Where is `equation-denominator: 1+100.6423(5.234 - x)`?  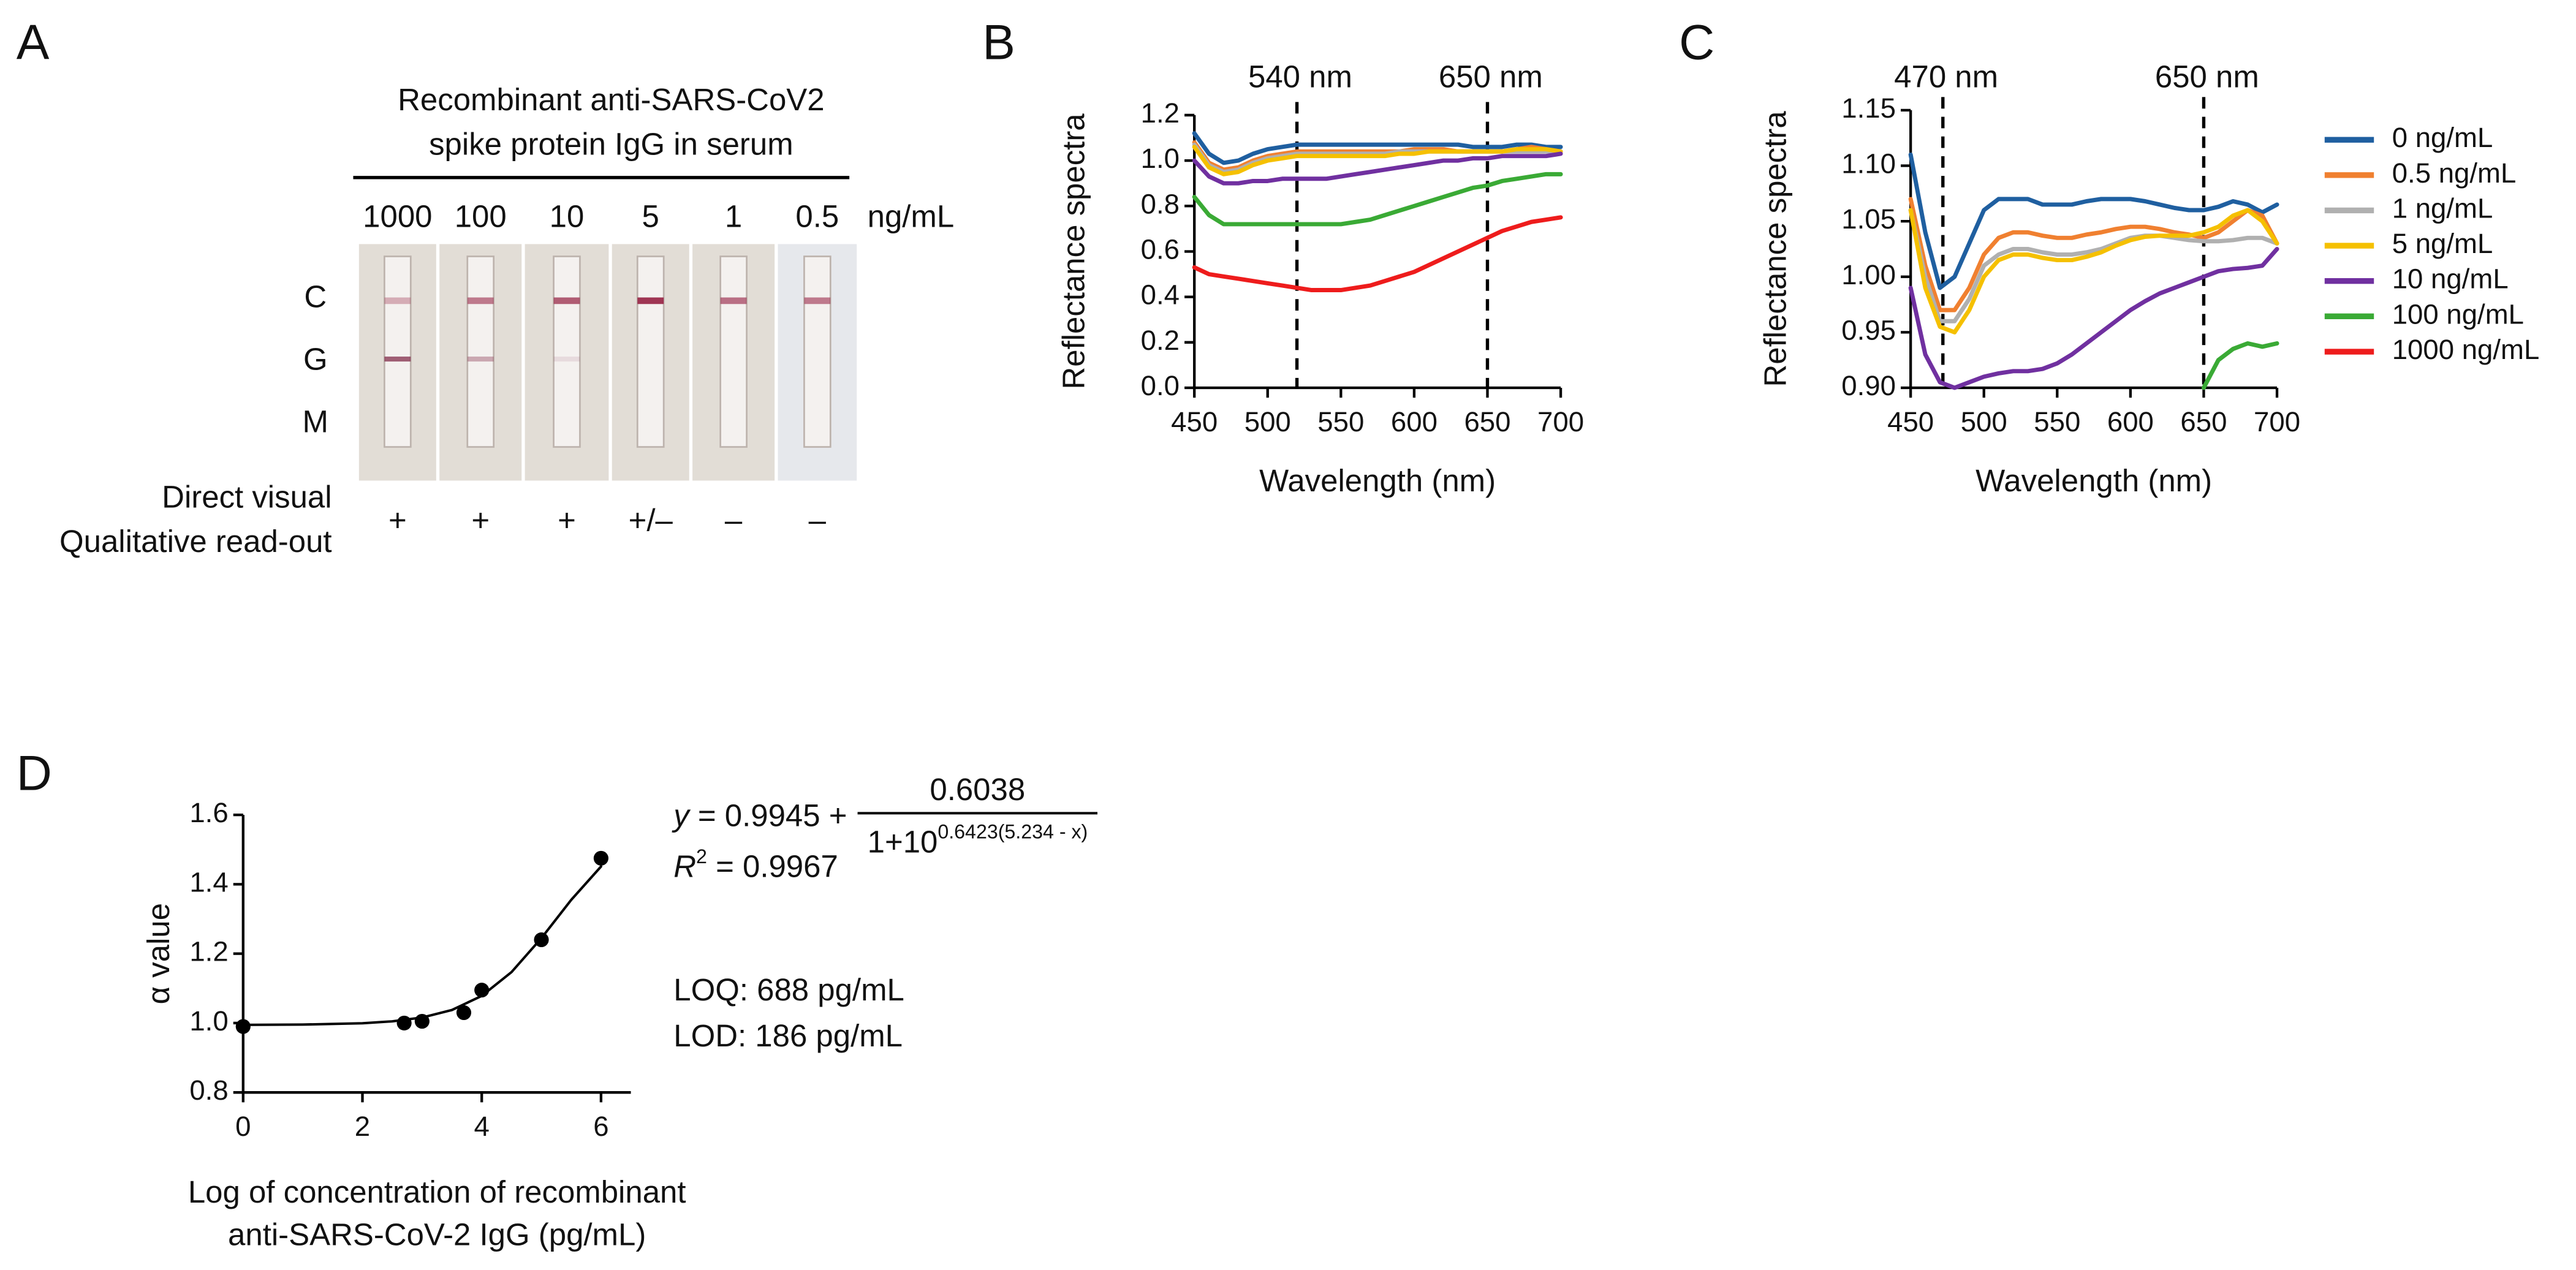
equation-denominator: 1+100.6423(5.234 - x) is located at coordinates (978, 840).